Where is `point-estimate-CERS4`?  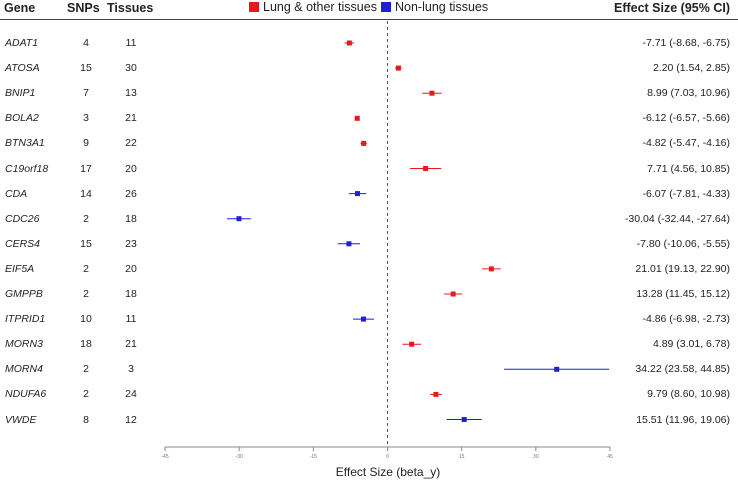
point-estimate-CERS4 is located at coordinates (349, 244).